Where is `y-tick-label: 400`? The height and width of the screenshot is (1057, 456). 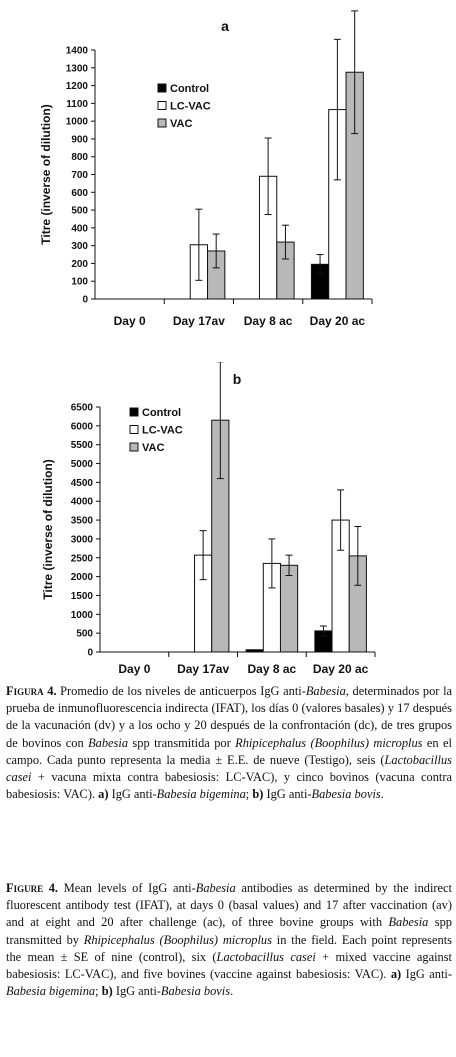
y-tick-label: 400 is located at coordinates (79, 228).